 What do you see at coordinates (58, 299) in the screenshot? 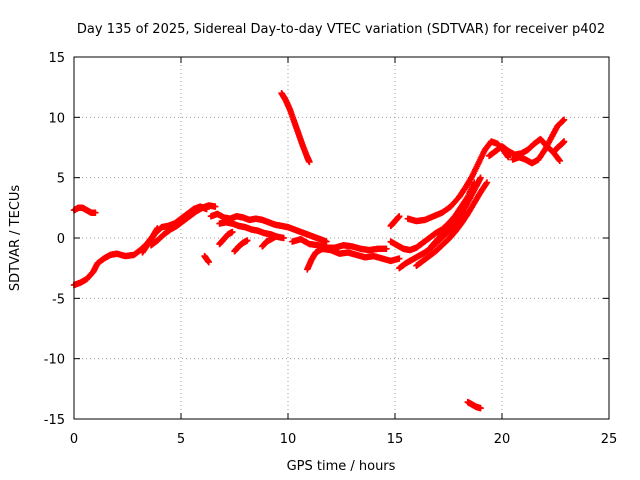
I see `y-tick-label: -5` at bounding box center [58, 299].